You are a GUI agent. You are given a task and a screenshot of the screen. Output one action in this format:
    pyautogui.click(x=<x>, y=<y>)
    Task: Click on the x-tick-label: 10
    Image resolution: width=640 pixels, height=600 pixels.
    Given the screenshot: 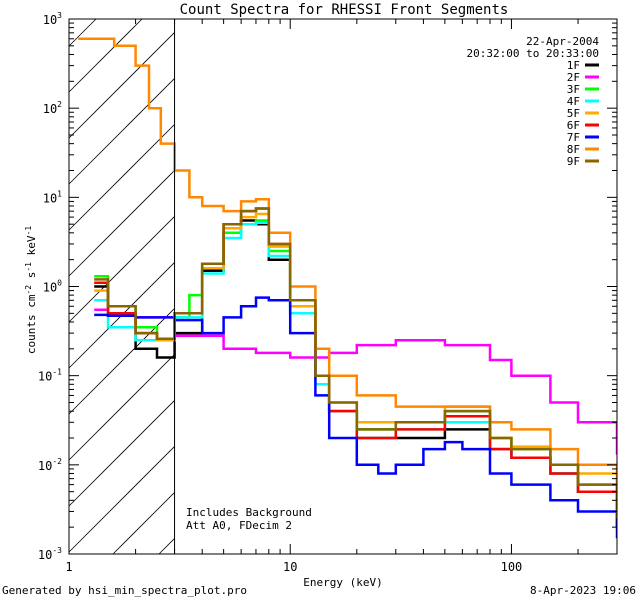 What is the action you would take?
    pyautogui.click(x=290, y=567)
    